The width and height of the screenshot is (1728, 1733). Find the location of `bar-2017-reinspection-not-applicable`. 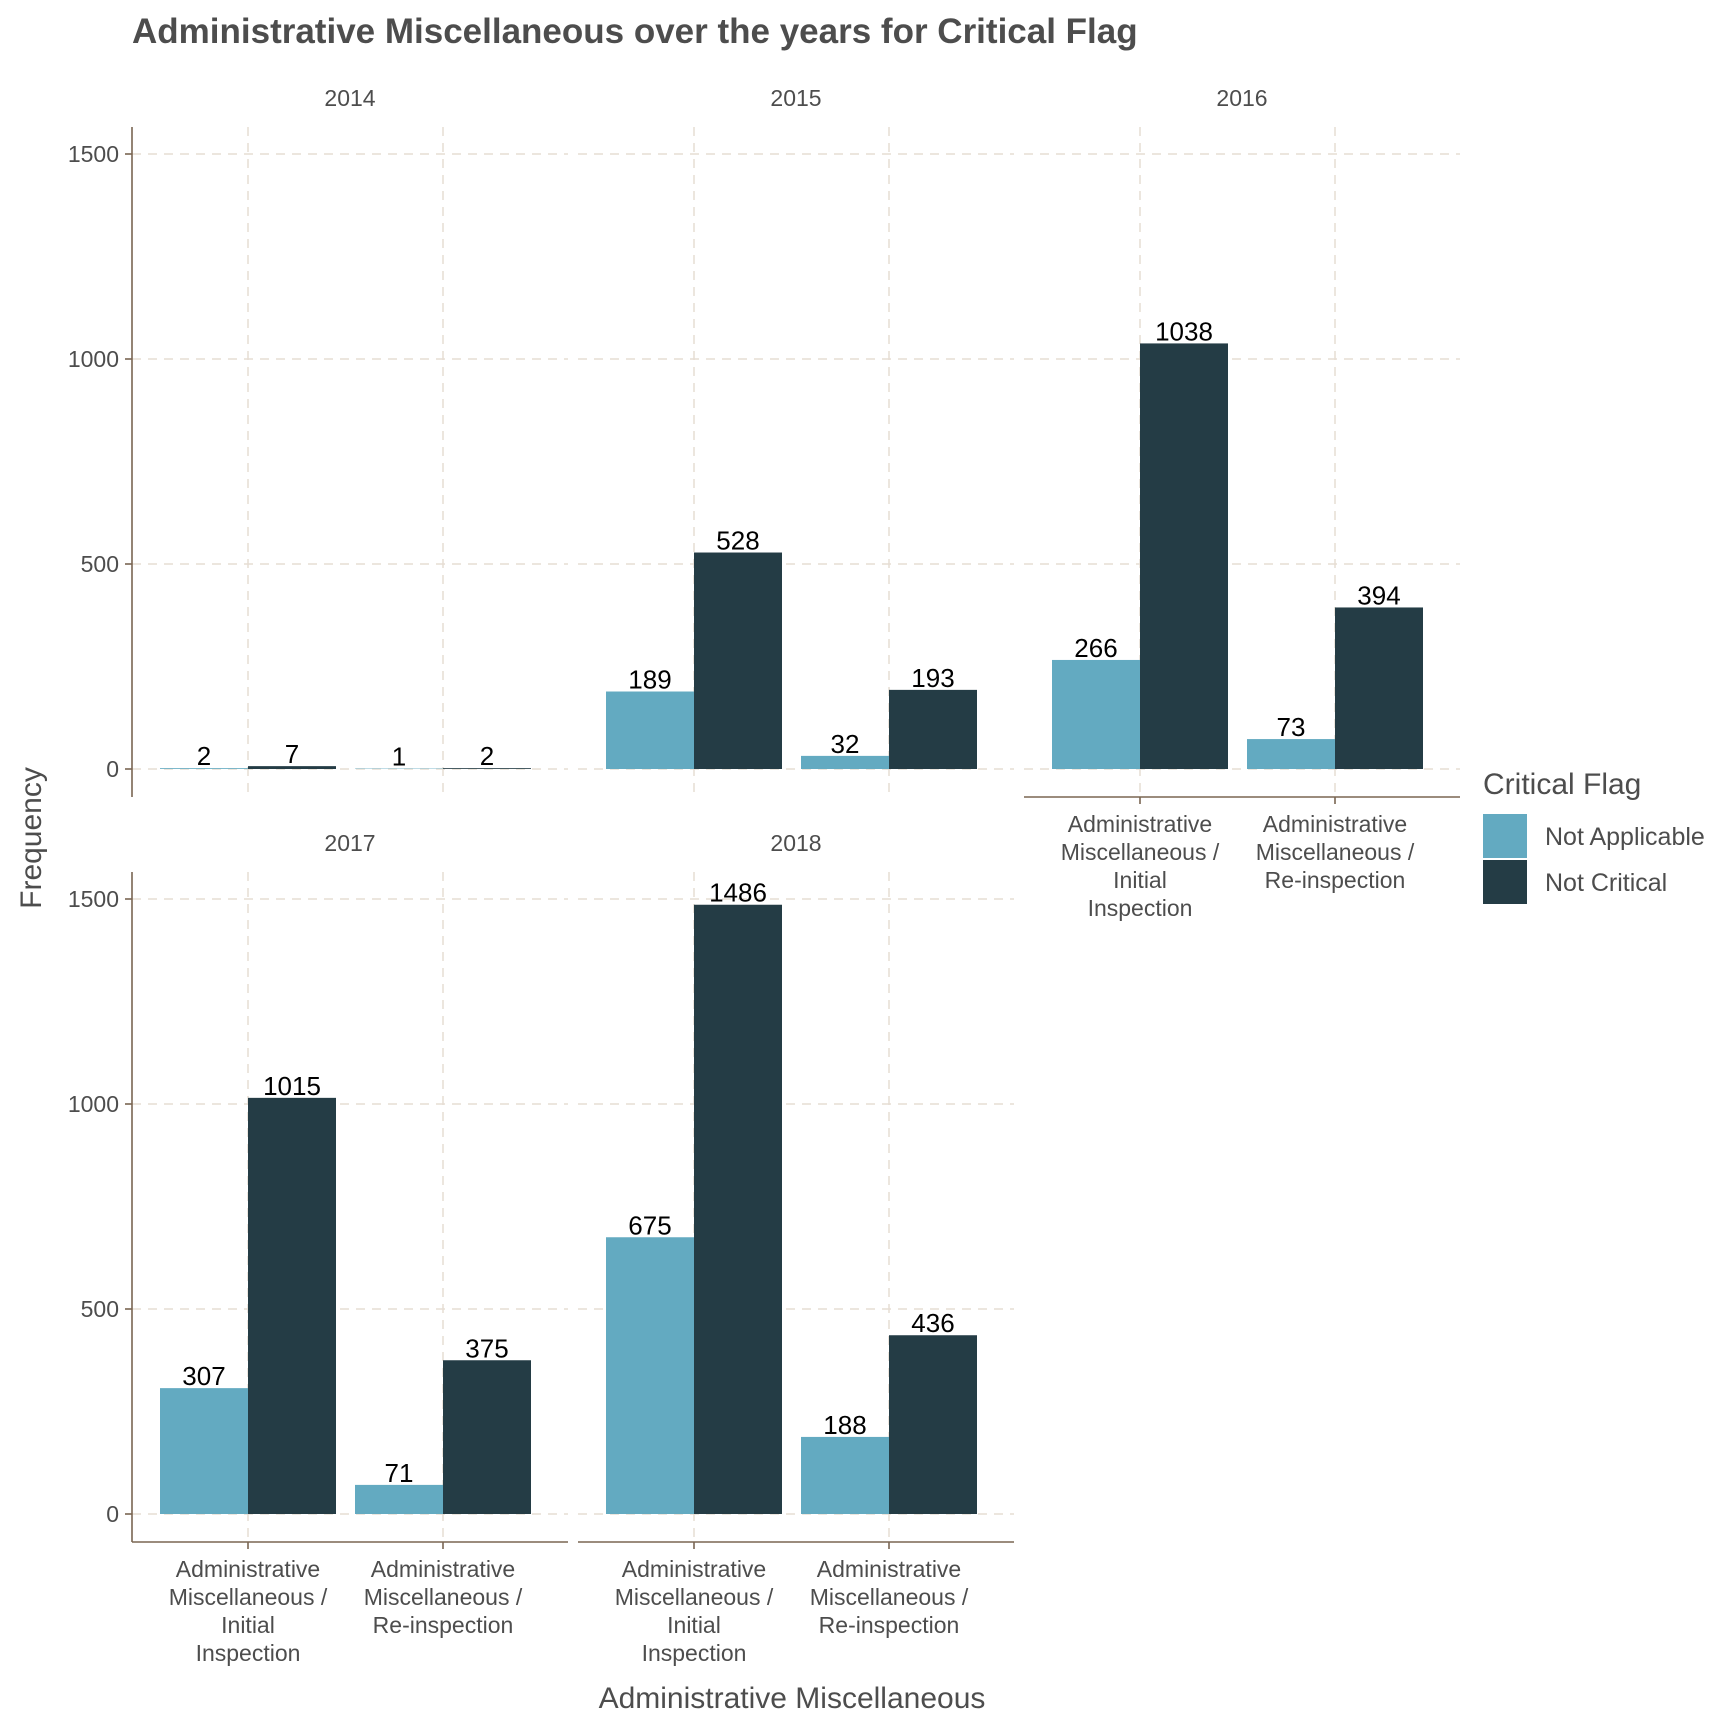

bar-2017-reinspection-not-applicable is located at coordinates (399, 1499).